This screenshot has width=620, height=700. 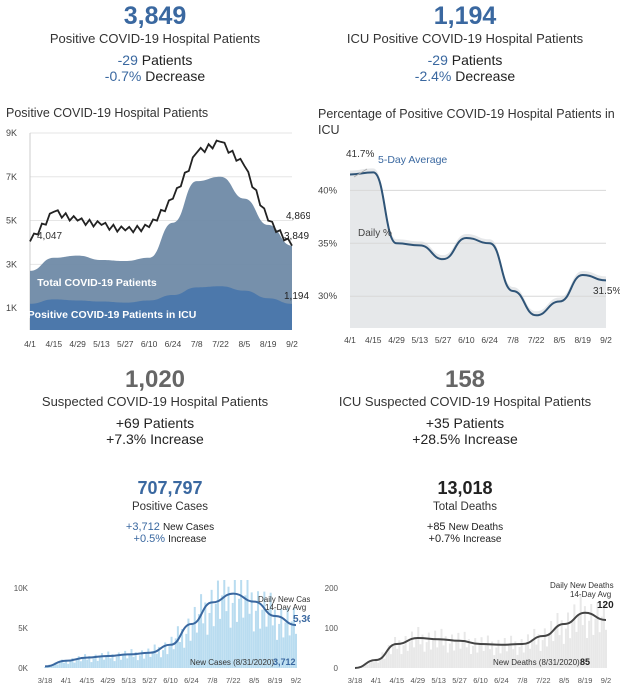 I want to click on kpi-icu-suspected-chg-num: +35, so click(x=437, y=423).